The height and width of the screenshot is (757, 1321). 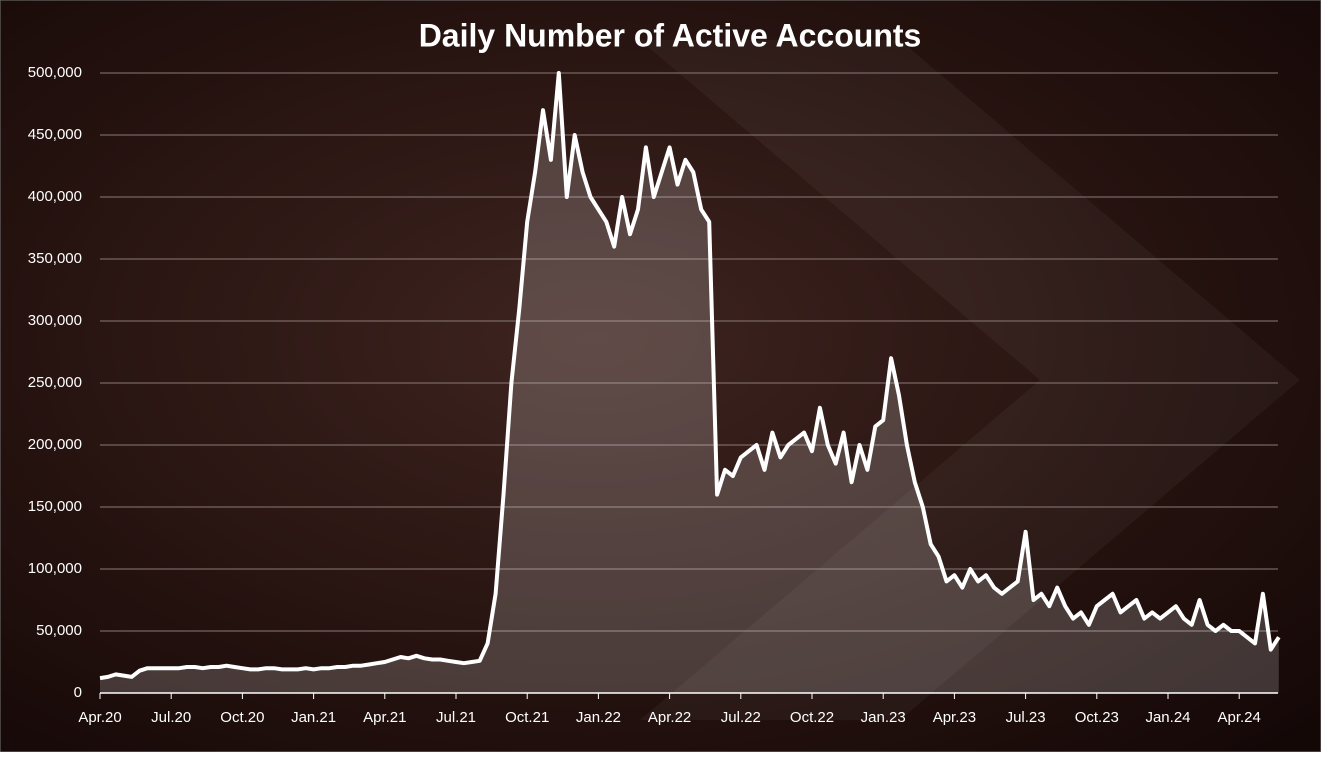 I want to click on y-tick-label: 0, so click(x=78, y=692).